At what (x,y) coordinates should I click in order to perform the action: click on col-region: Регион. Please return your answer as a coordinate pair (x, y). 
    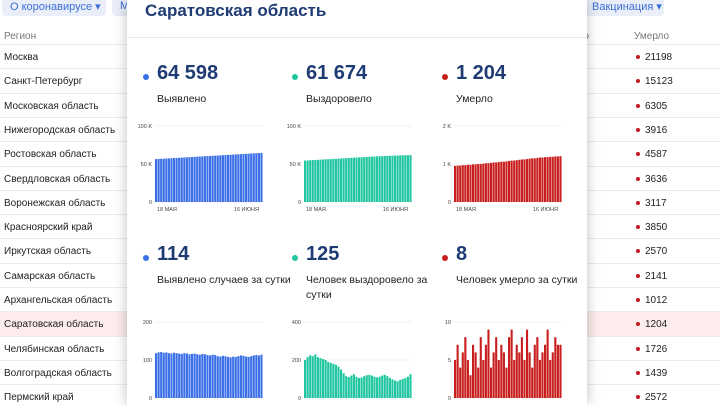
    Looking at the image, I should click on (20, 36).